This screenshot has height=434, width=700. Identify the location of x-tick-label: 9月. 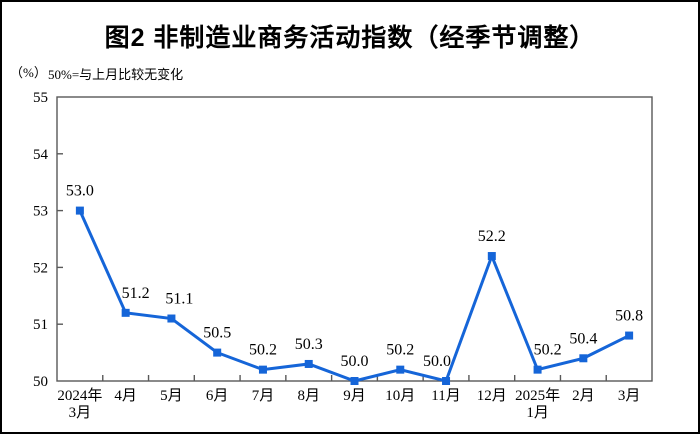
(354, 396).